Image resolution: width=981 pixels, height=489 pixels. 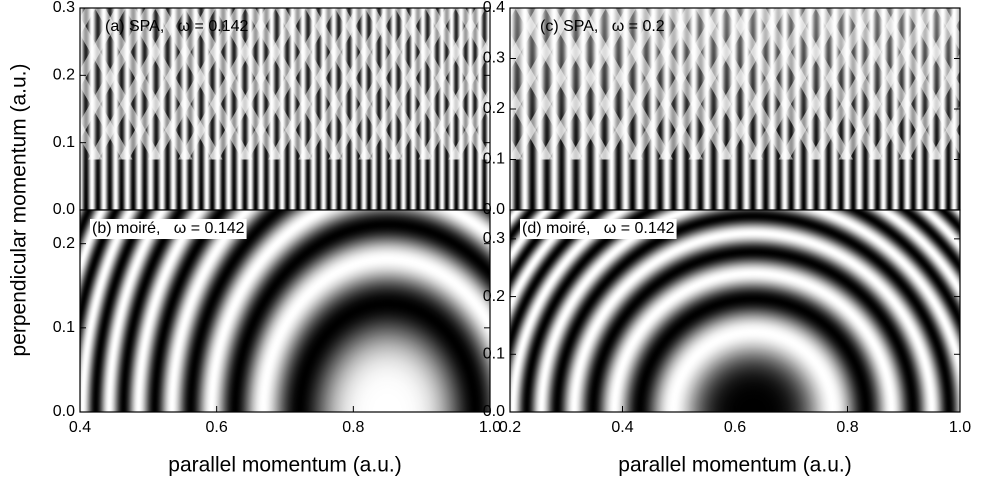 What do you see at coordinates (510, 427) in the screenshot?
I see `x-tick-label: 0.2` at bounding box center [510, 427].